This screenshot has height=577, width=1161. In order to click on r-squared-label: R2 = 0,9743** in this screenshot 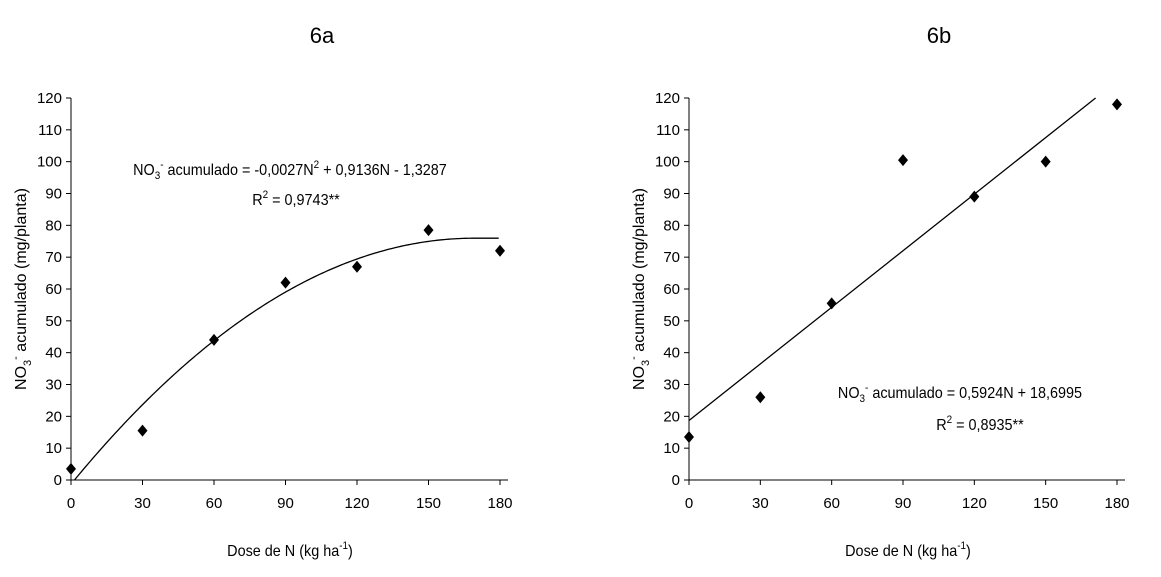, I will do `click(296, 200)`.